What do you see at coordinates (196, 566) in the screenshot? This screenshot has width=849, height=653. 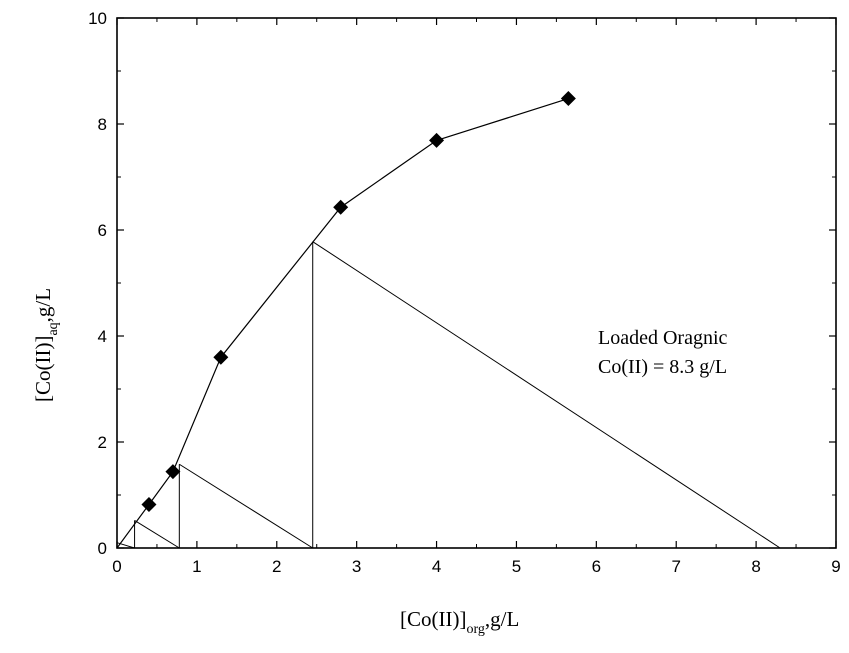 I see `x-tick-label: 1` at bounding box center [196, 566].